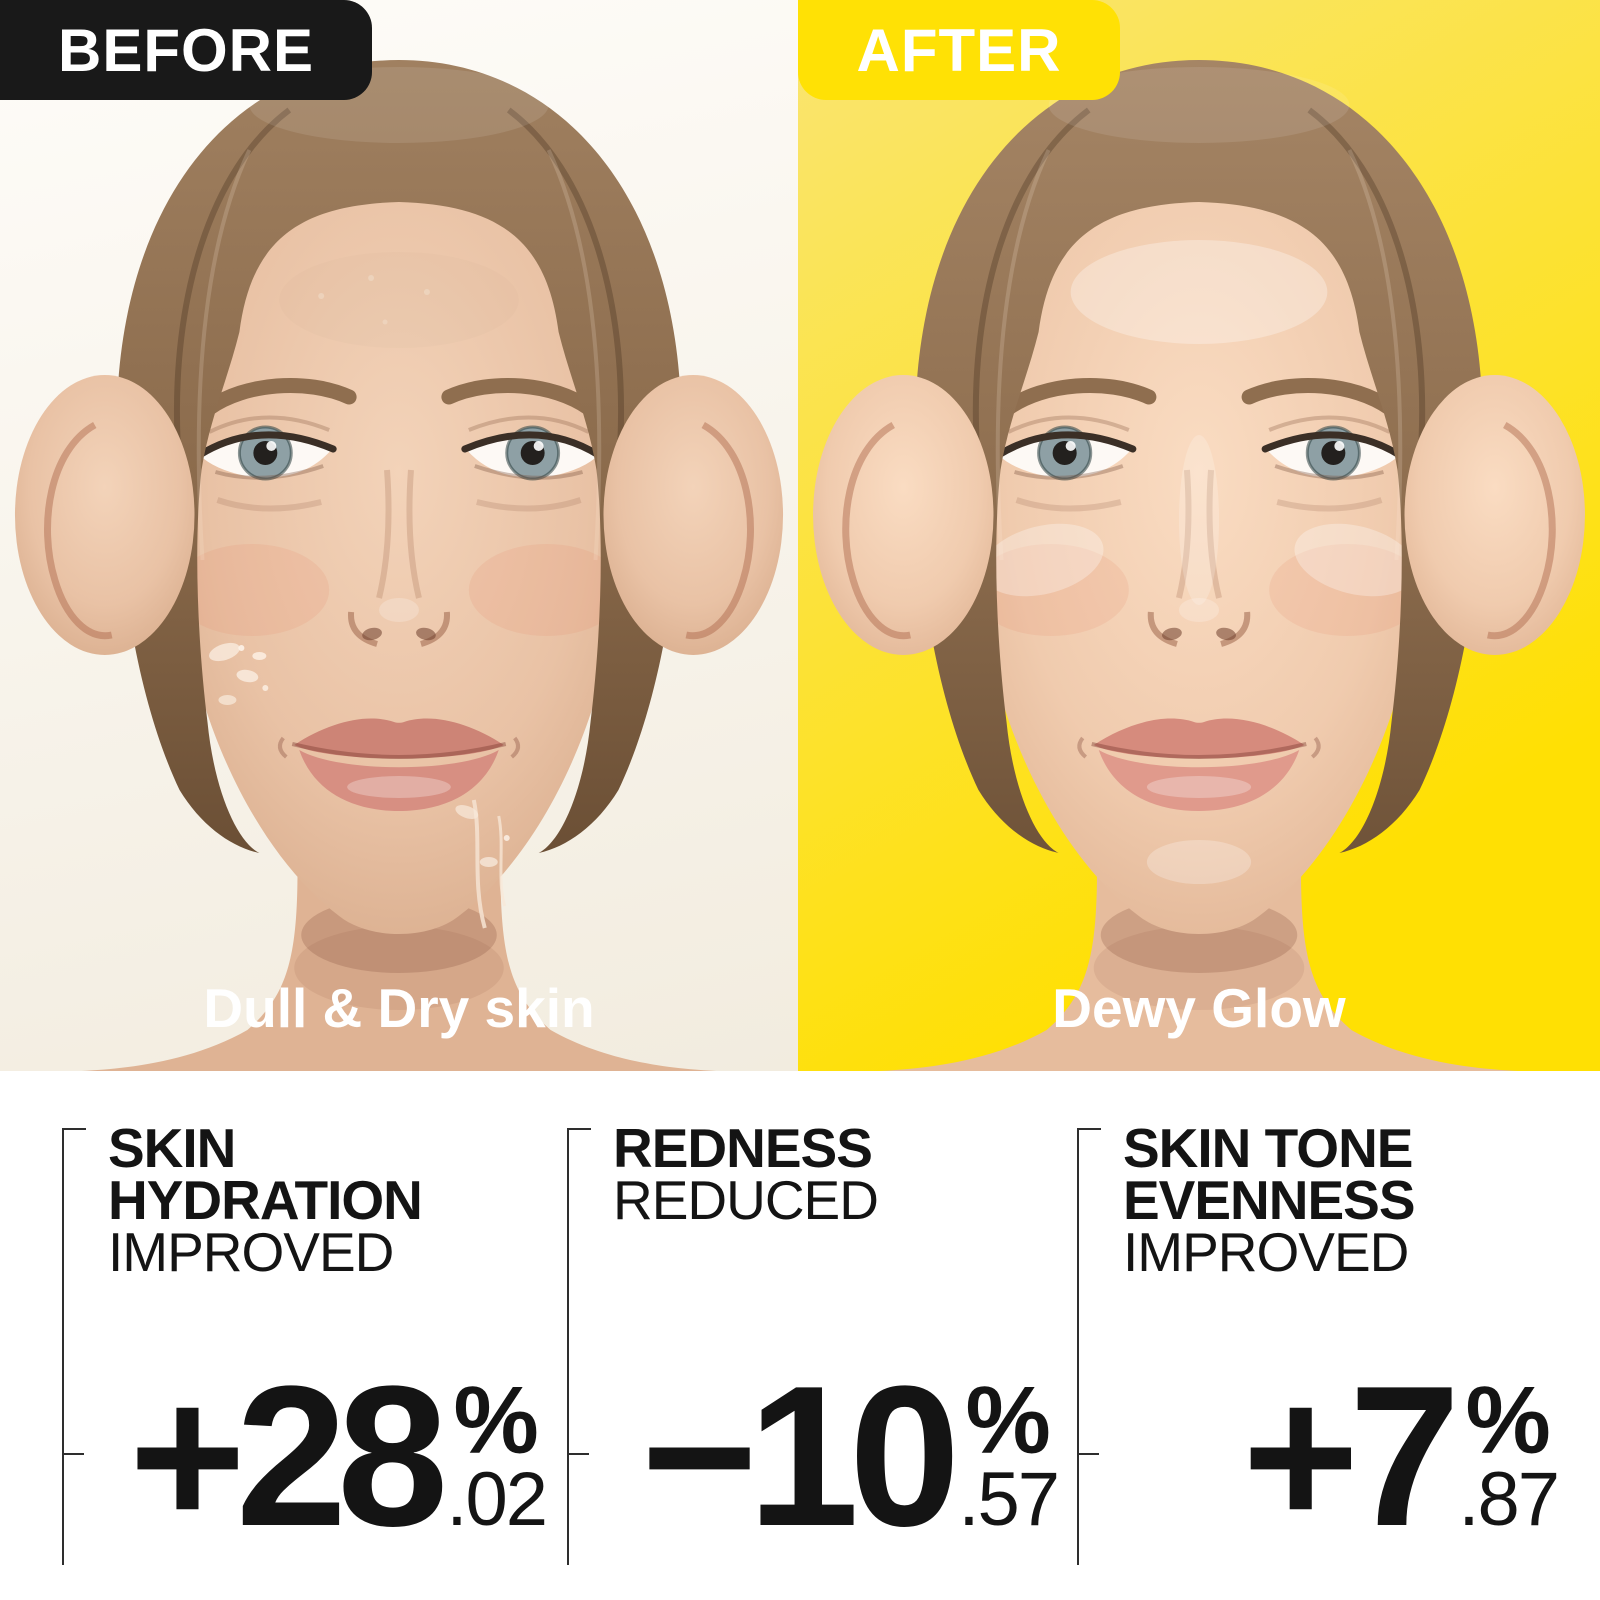 Image resolution: width=1600 pixels, height=1600 pixels. I want to click on dry-skin-patches, so click(364, 590).